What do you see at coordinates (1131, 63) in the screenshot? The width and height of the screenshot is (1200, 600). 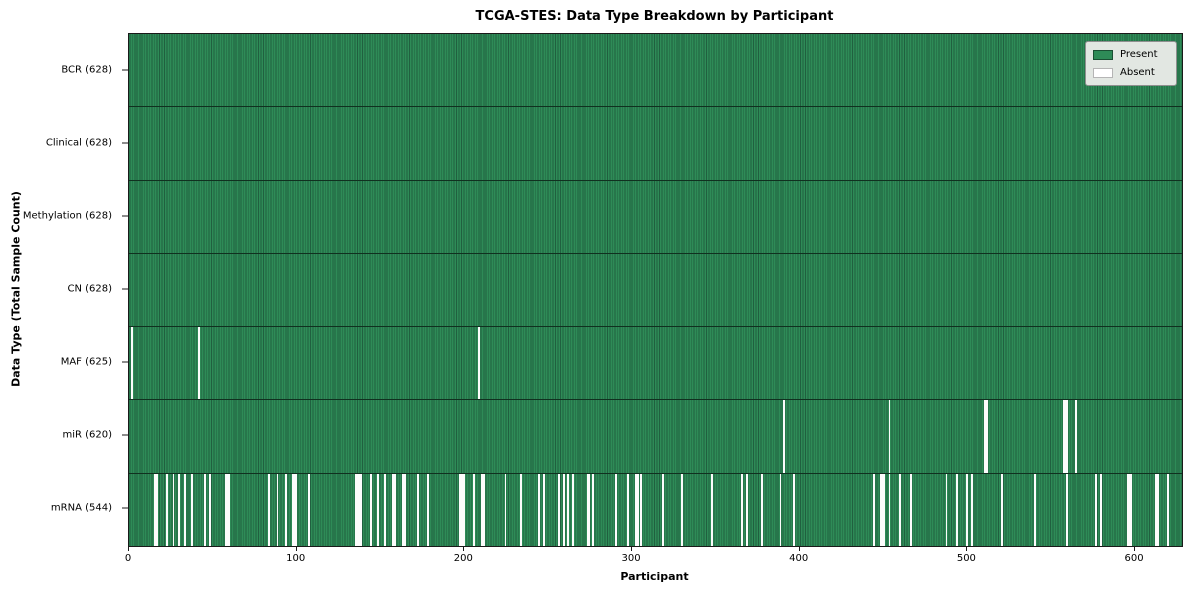 I see `legend: Present Absent` at bounding box center [1131, 63].